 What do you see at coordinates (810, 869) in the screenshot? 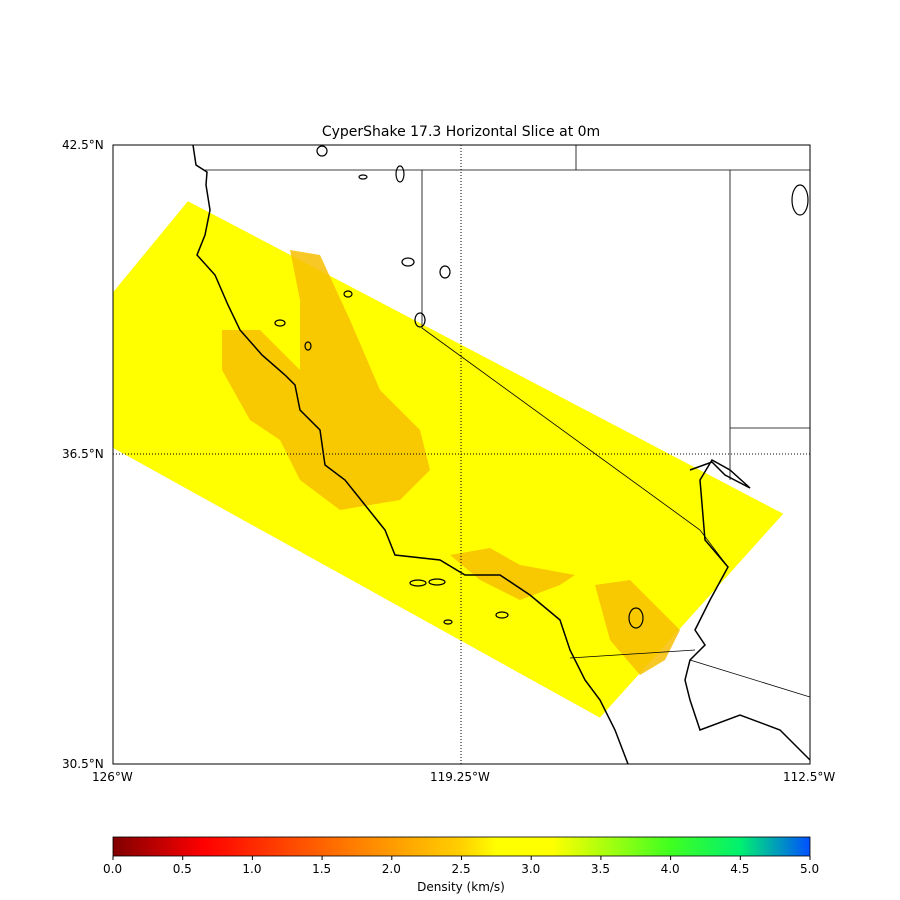
I see `colorbar-tick-label: 5.0` at bounding box center [810, 869].